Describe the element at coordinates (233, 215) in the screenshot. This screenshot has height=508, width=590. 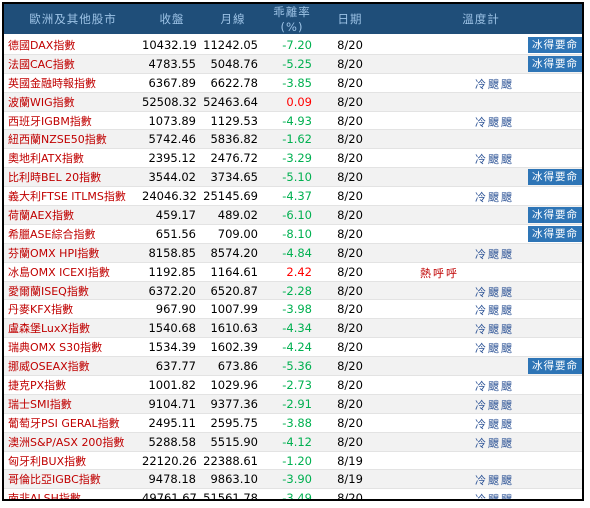
I see `ma-value: 489.02` at that location.